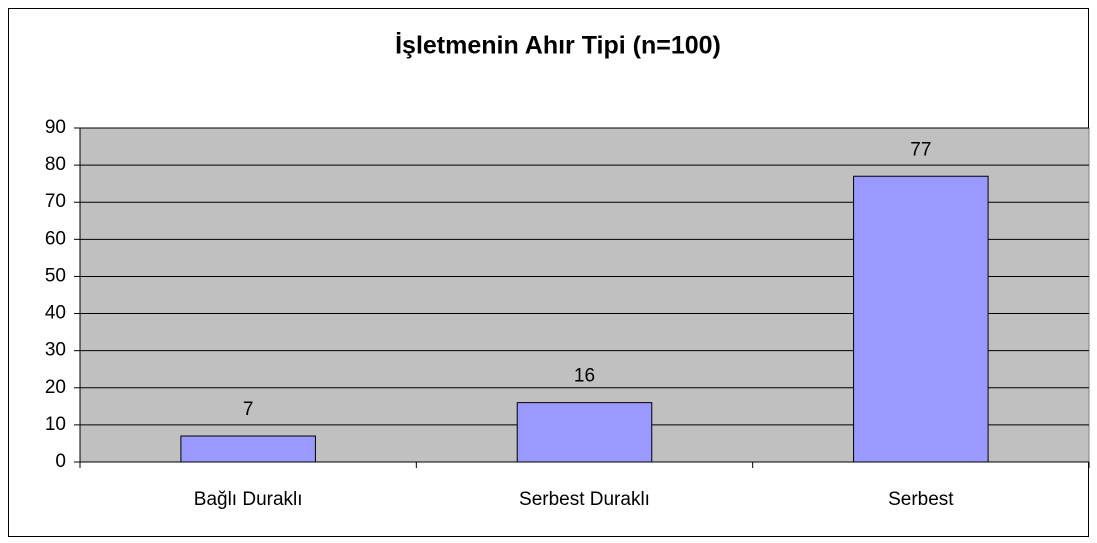 This screenshot has width=1097, height=543. Describe the element at coordinates (55, 350) in the screenshot. I see `y-tick-label: 30` at that location.